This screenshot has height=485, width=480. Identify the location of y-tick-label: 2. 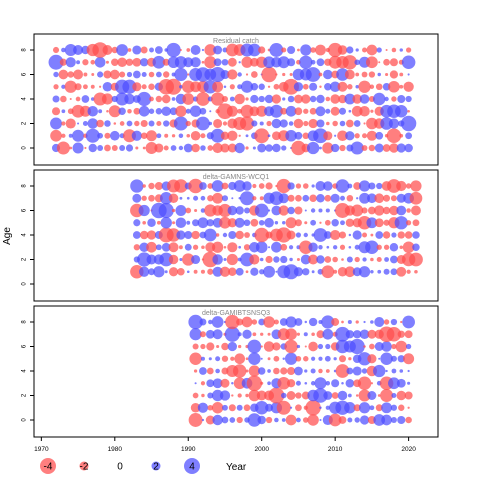
(25, 123).